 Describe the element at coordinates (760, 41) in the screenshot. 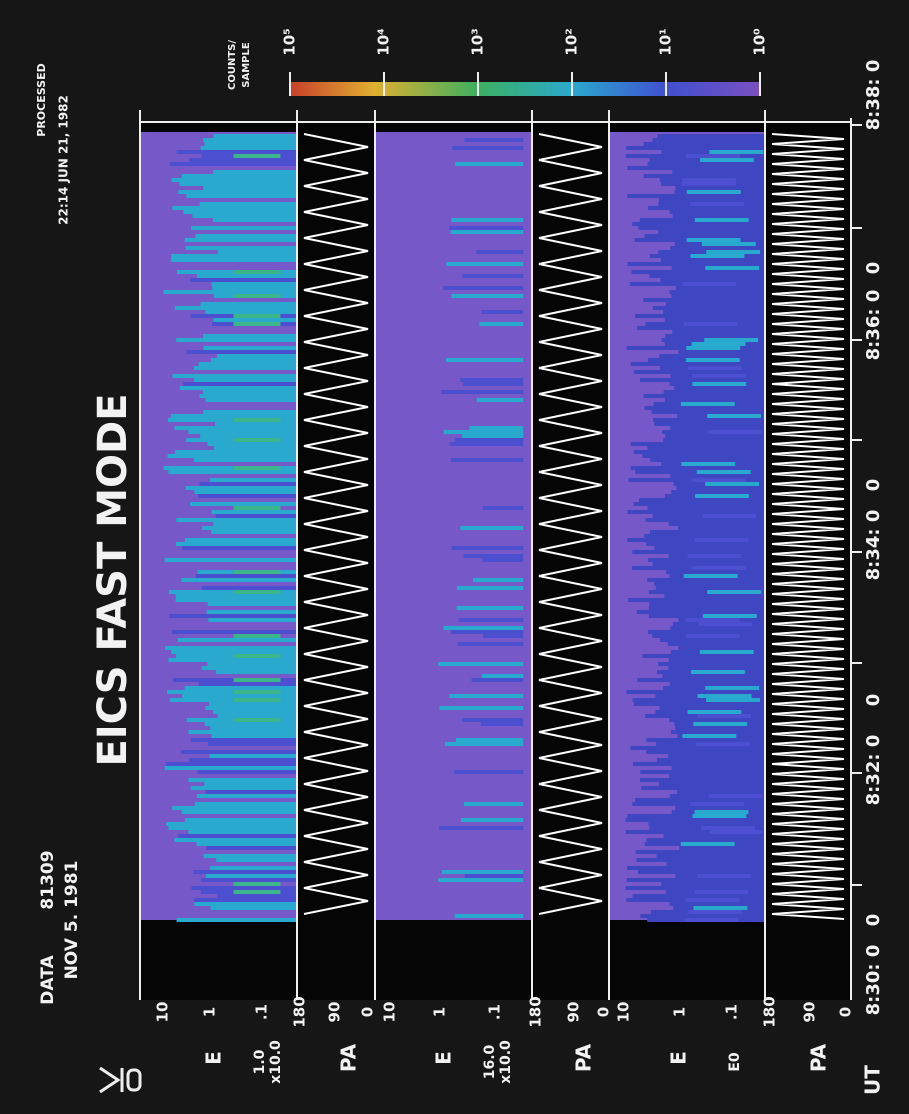

I see `colorbar-tick-label: 10⁰` at that location.